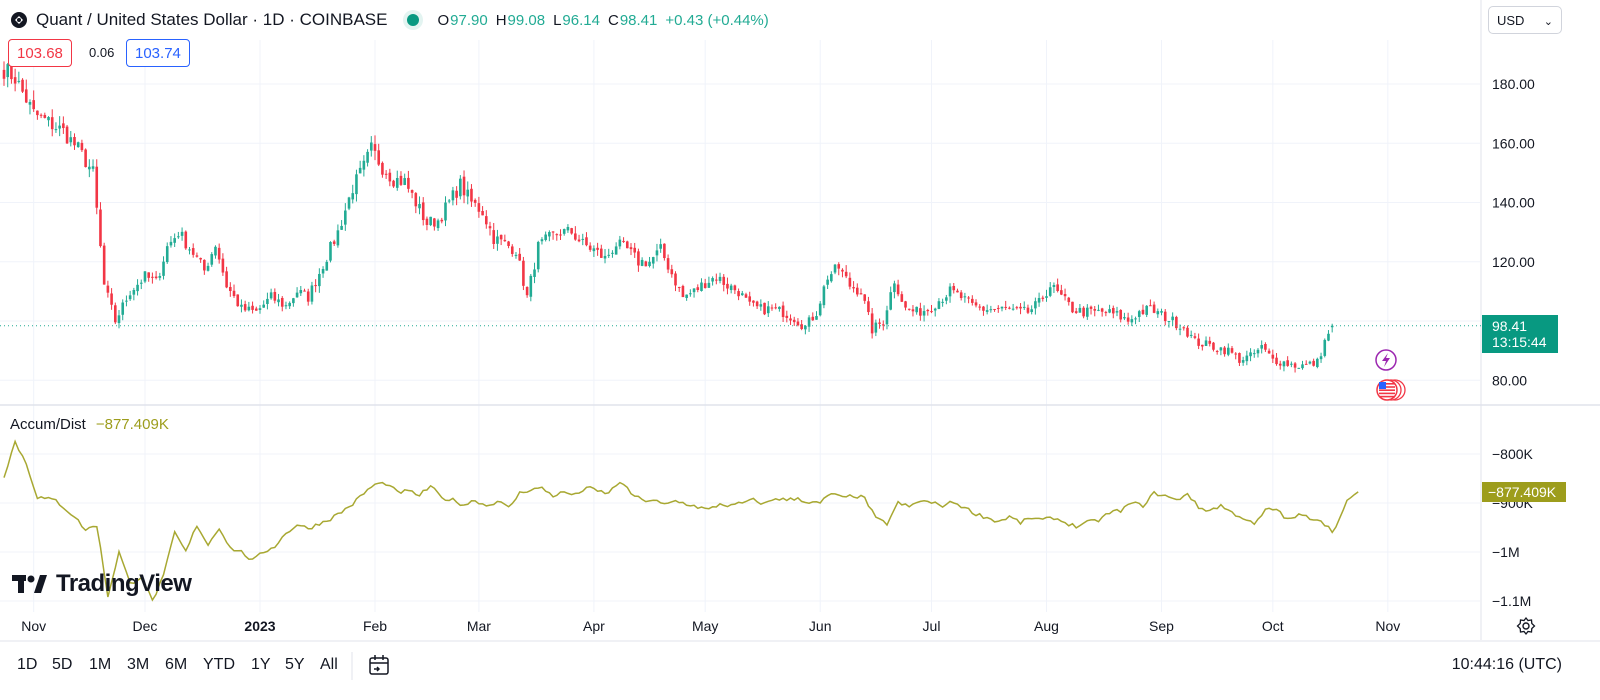 Image resolution: width=1600 pixels, height=700 pixels. Describe the element at coordinates (329, 664) in the screenshot. I see `timeframe-button-all: All` at that location.